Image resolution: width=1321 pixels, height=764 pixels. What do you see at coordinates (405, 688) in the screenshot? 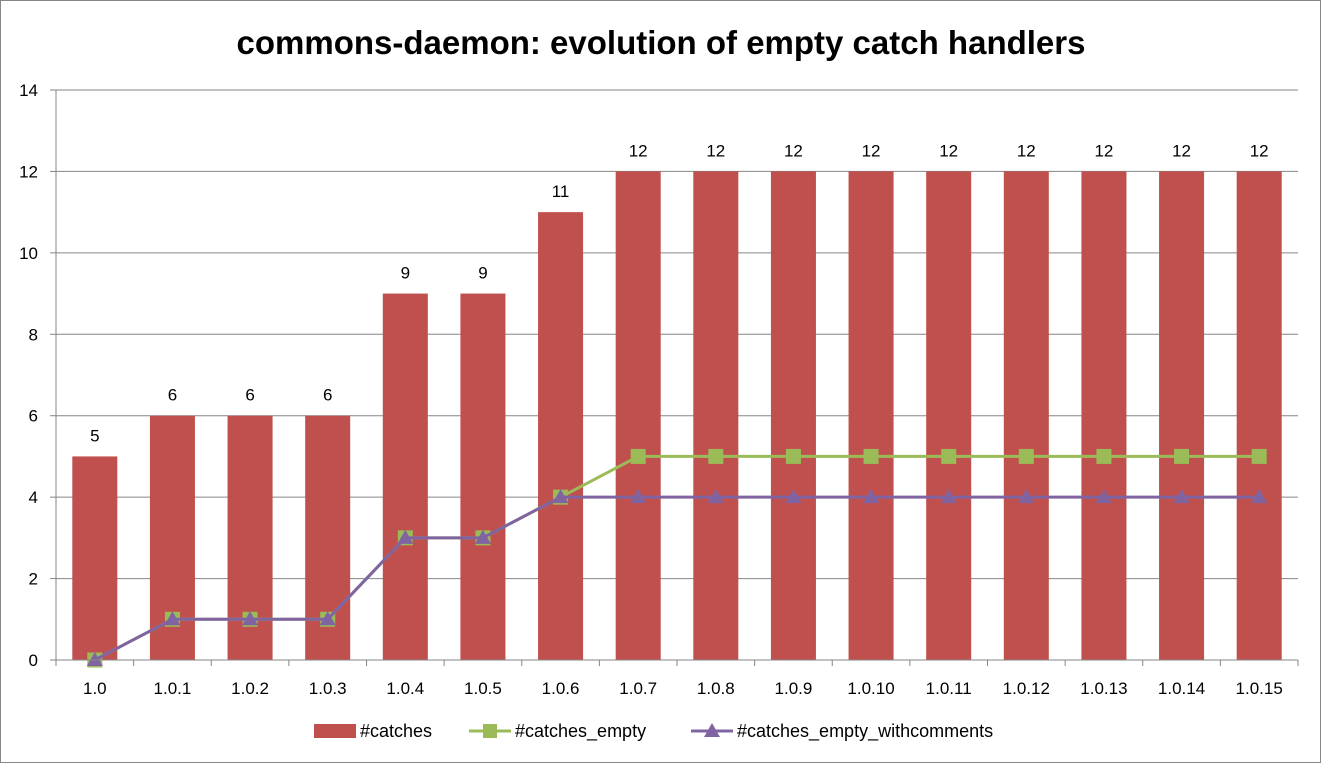
I see `x-tick-label: 1.0.4` at bounding box center [405, 688].